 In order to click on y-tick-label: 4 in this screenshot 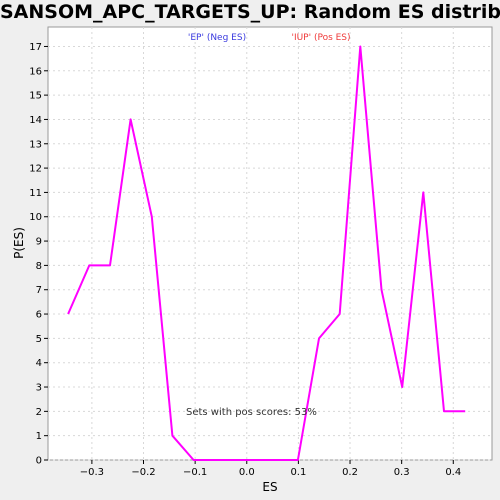, I will do `click(39, 363)`.